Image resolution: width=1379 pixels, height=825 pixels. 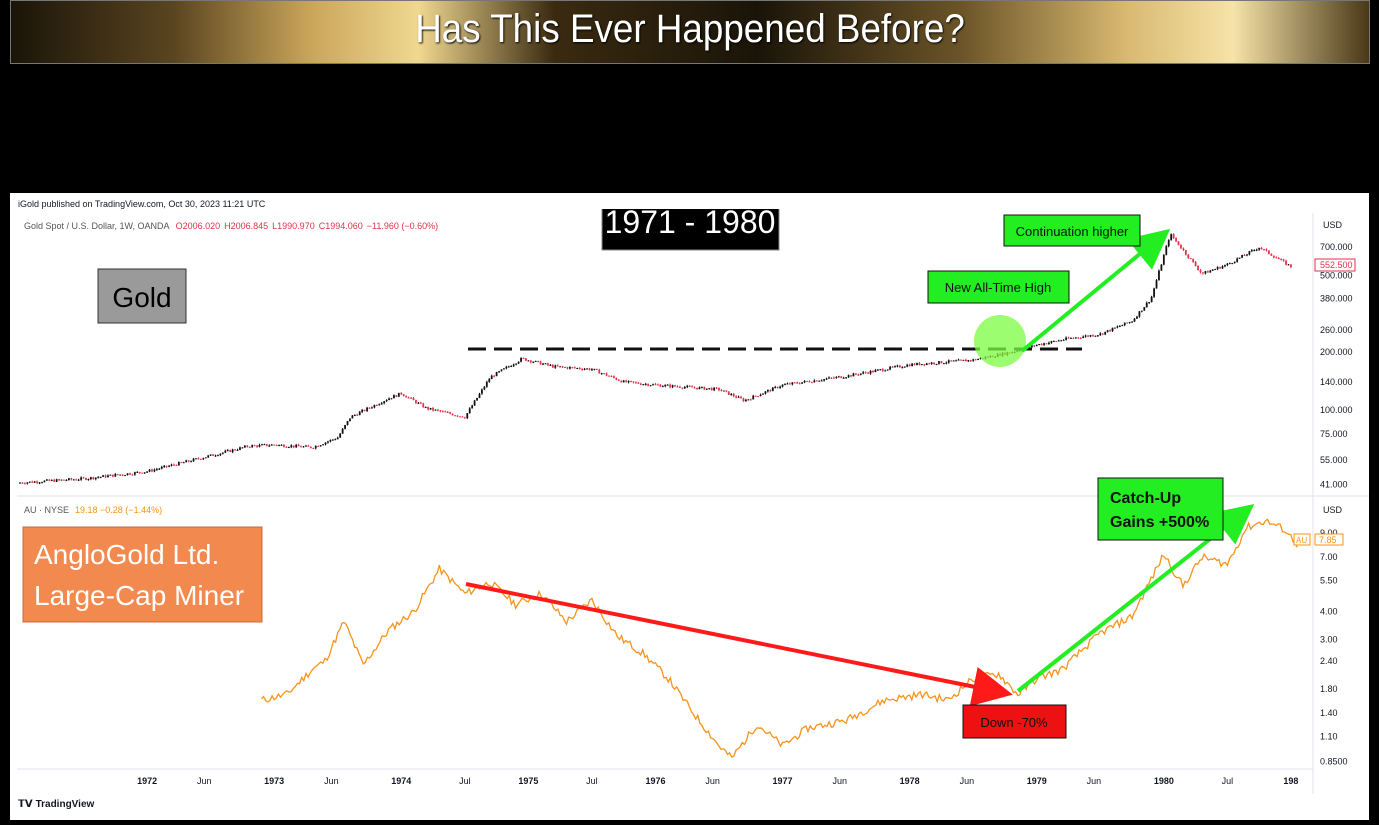 What do you see at coordinates (1336, 275) in the screenshot?
I see `gold-y-tick-1: 500.000` at bounding box center [1336, 275].